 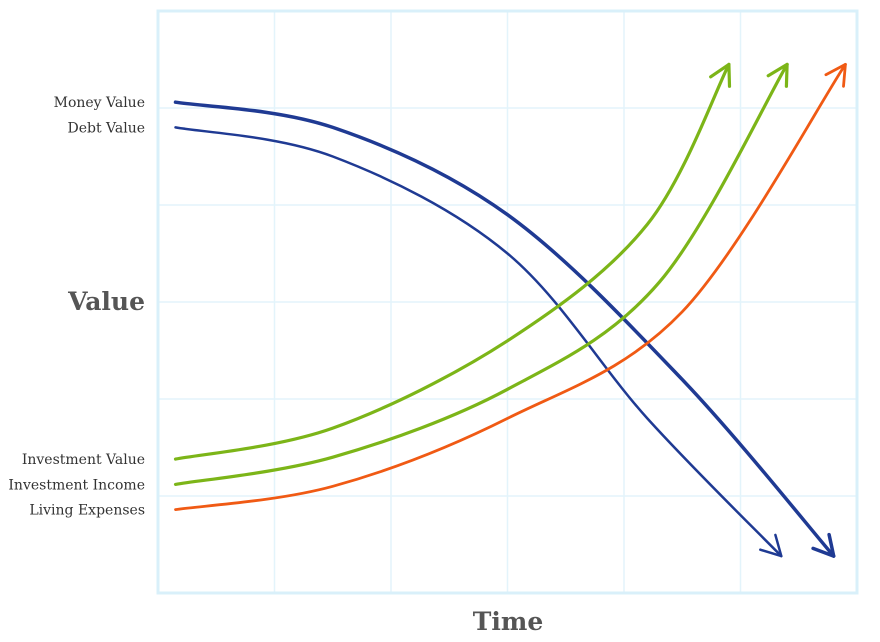 I want to click on series-arrowhead-investment-income, so click(x=777, y=75).